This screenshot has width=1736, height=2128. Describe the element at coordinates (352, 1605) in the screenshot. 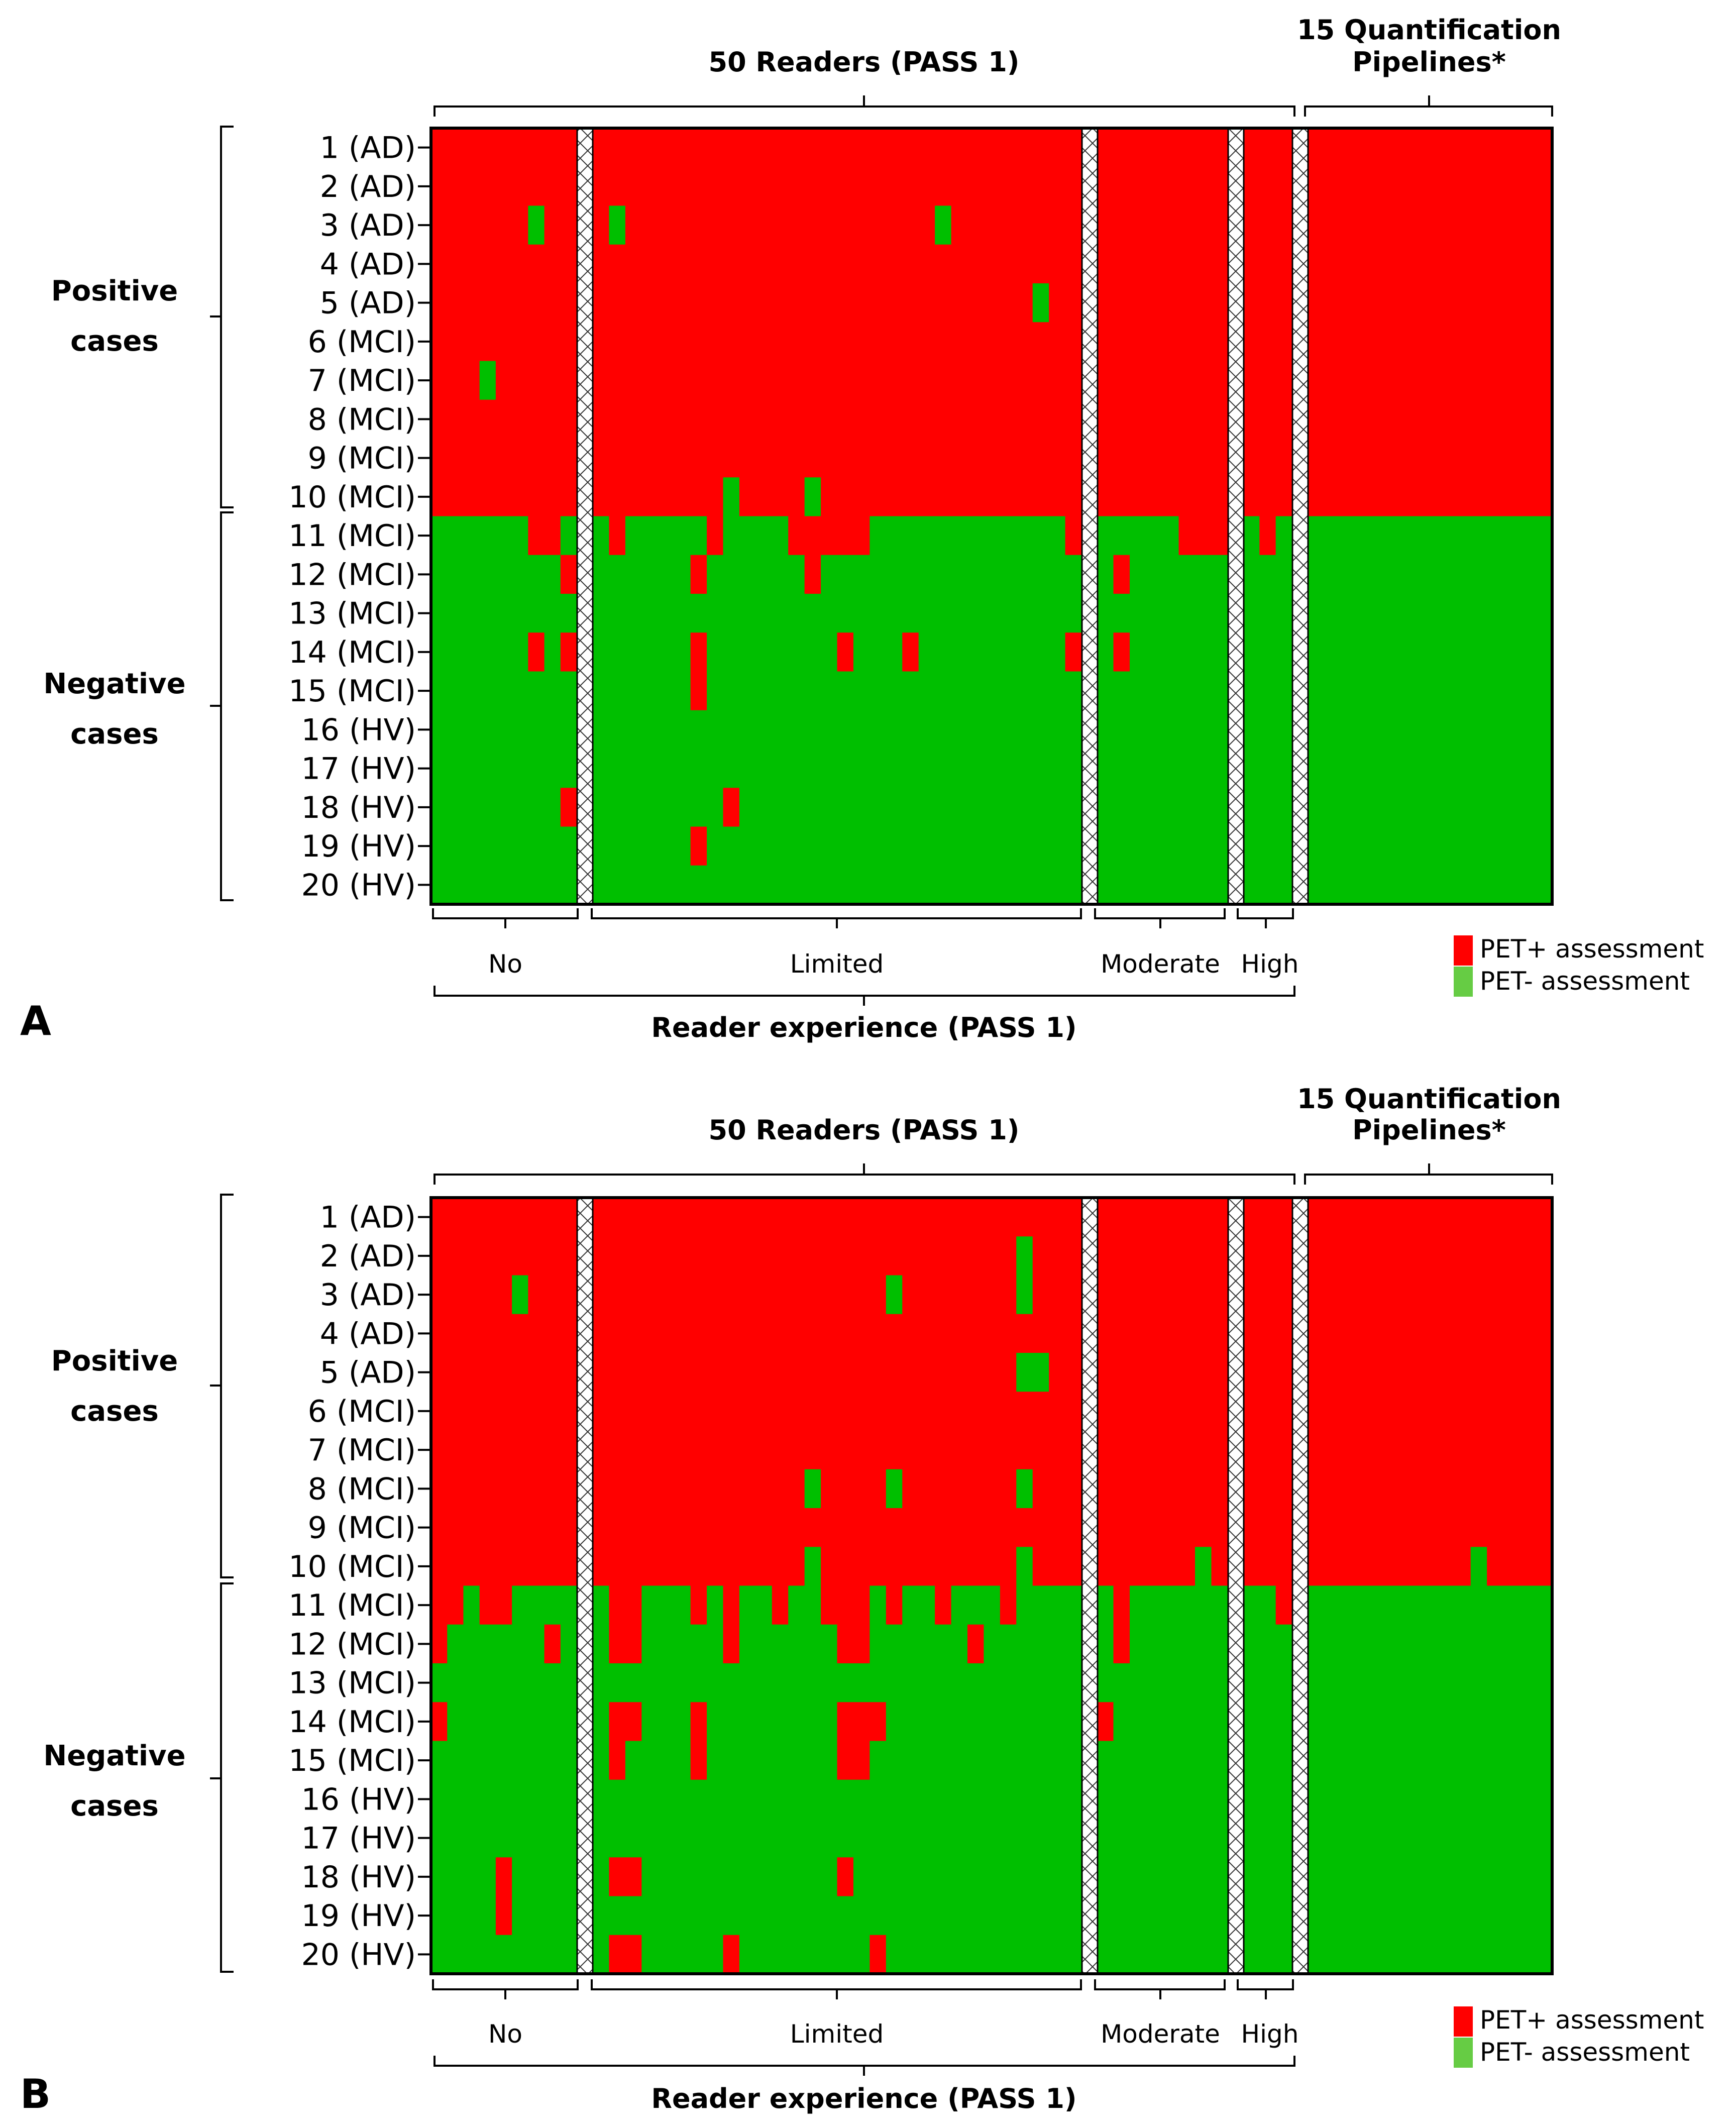

I see `case-label: 11 (MCI)` at that location.